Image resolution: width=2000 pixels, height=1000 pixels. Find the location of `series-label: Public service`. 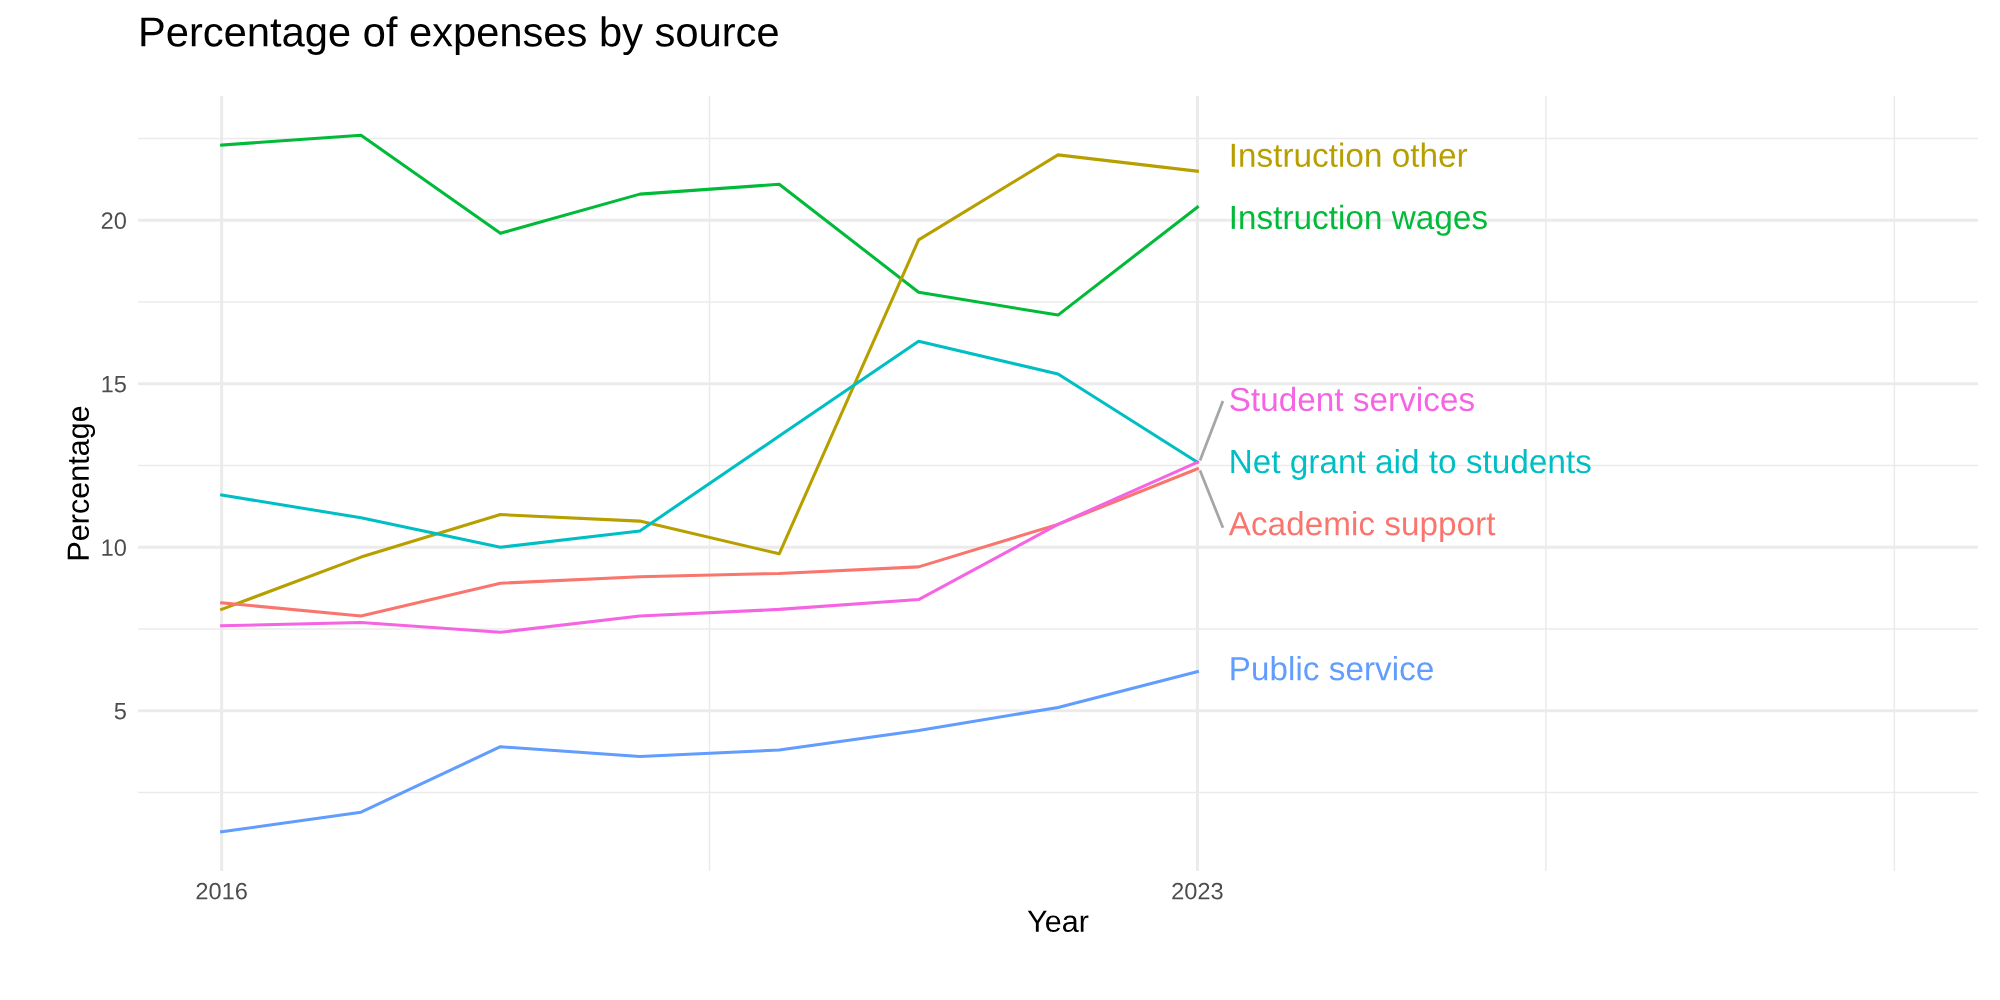

series-label: Public service is located at coordinates (1332, 668).